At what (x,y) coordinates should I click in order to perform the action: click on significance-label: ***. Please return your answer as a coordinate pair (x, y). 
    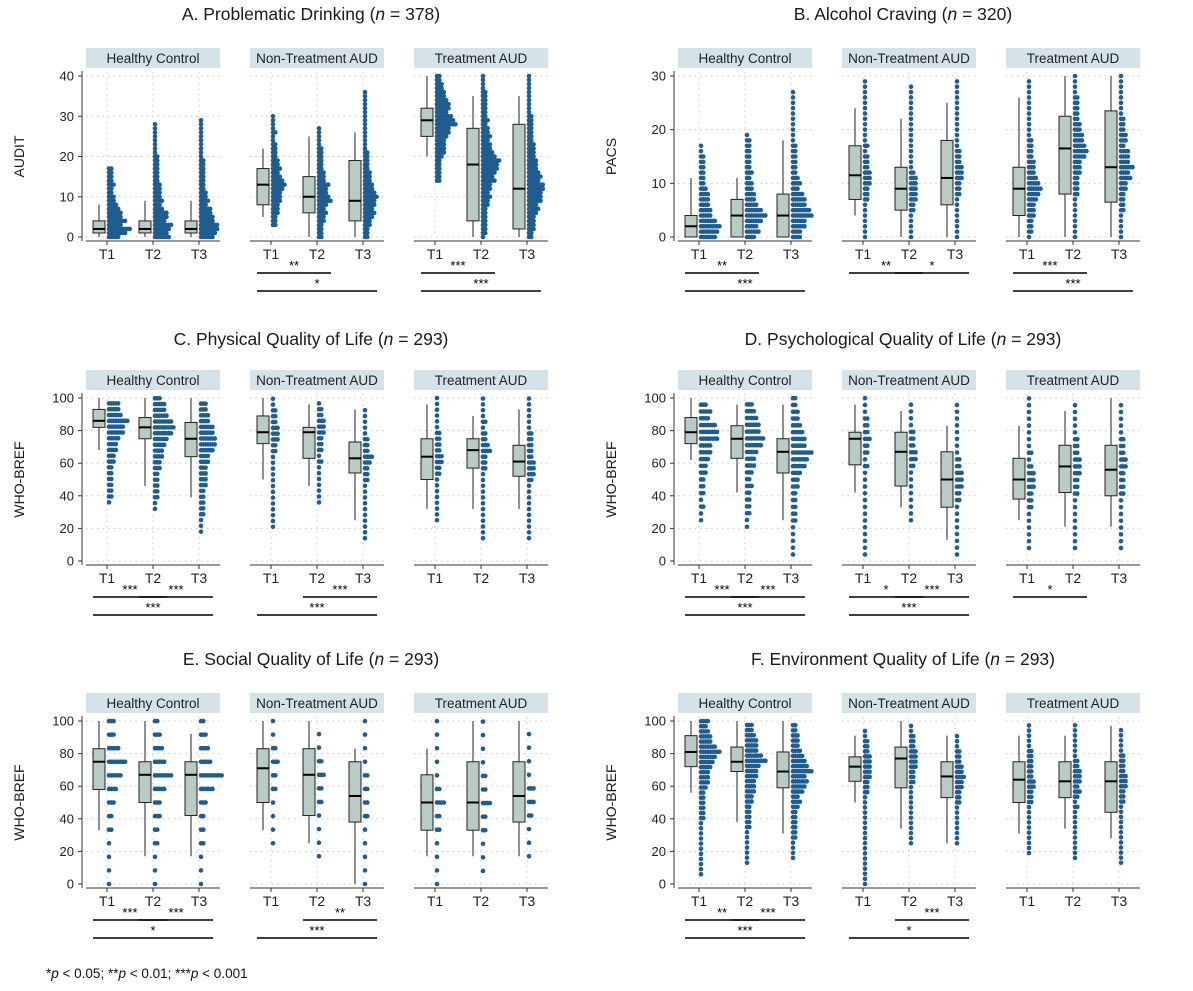
    Looking at the image, I should click on (480, 283).